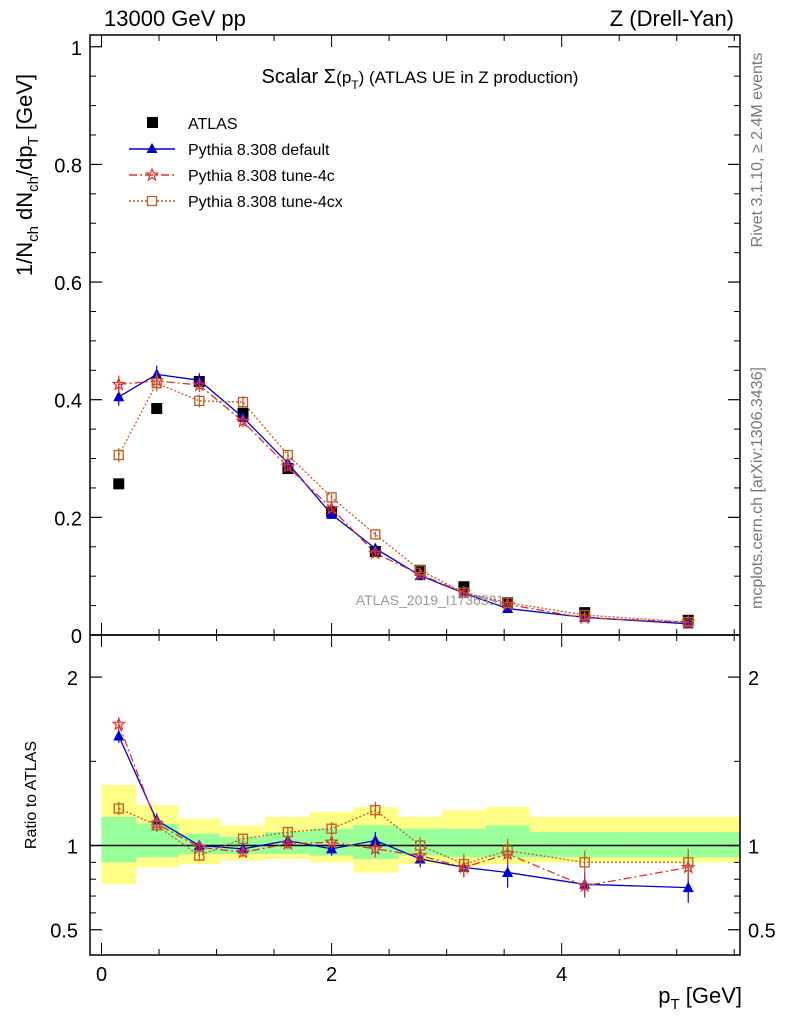  I want to click on legend-4c-label: Pythia 8.308 tune-4c, so click(261, 176).